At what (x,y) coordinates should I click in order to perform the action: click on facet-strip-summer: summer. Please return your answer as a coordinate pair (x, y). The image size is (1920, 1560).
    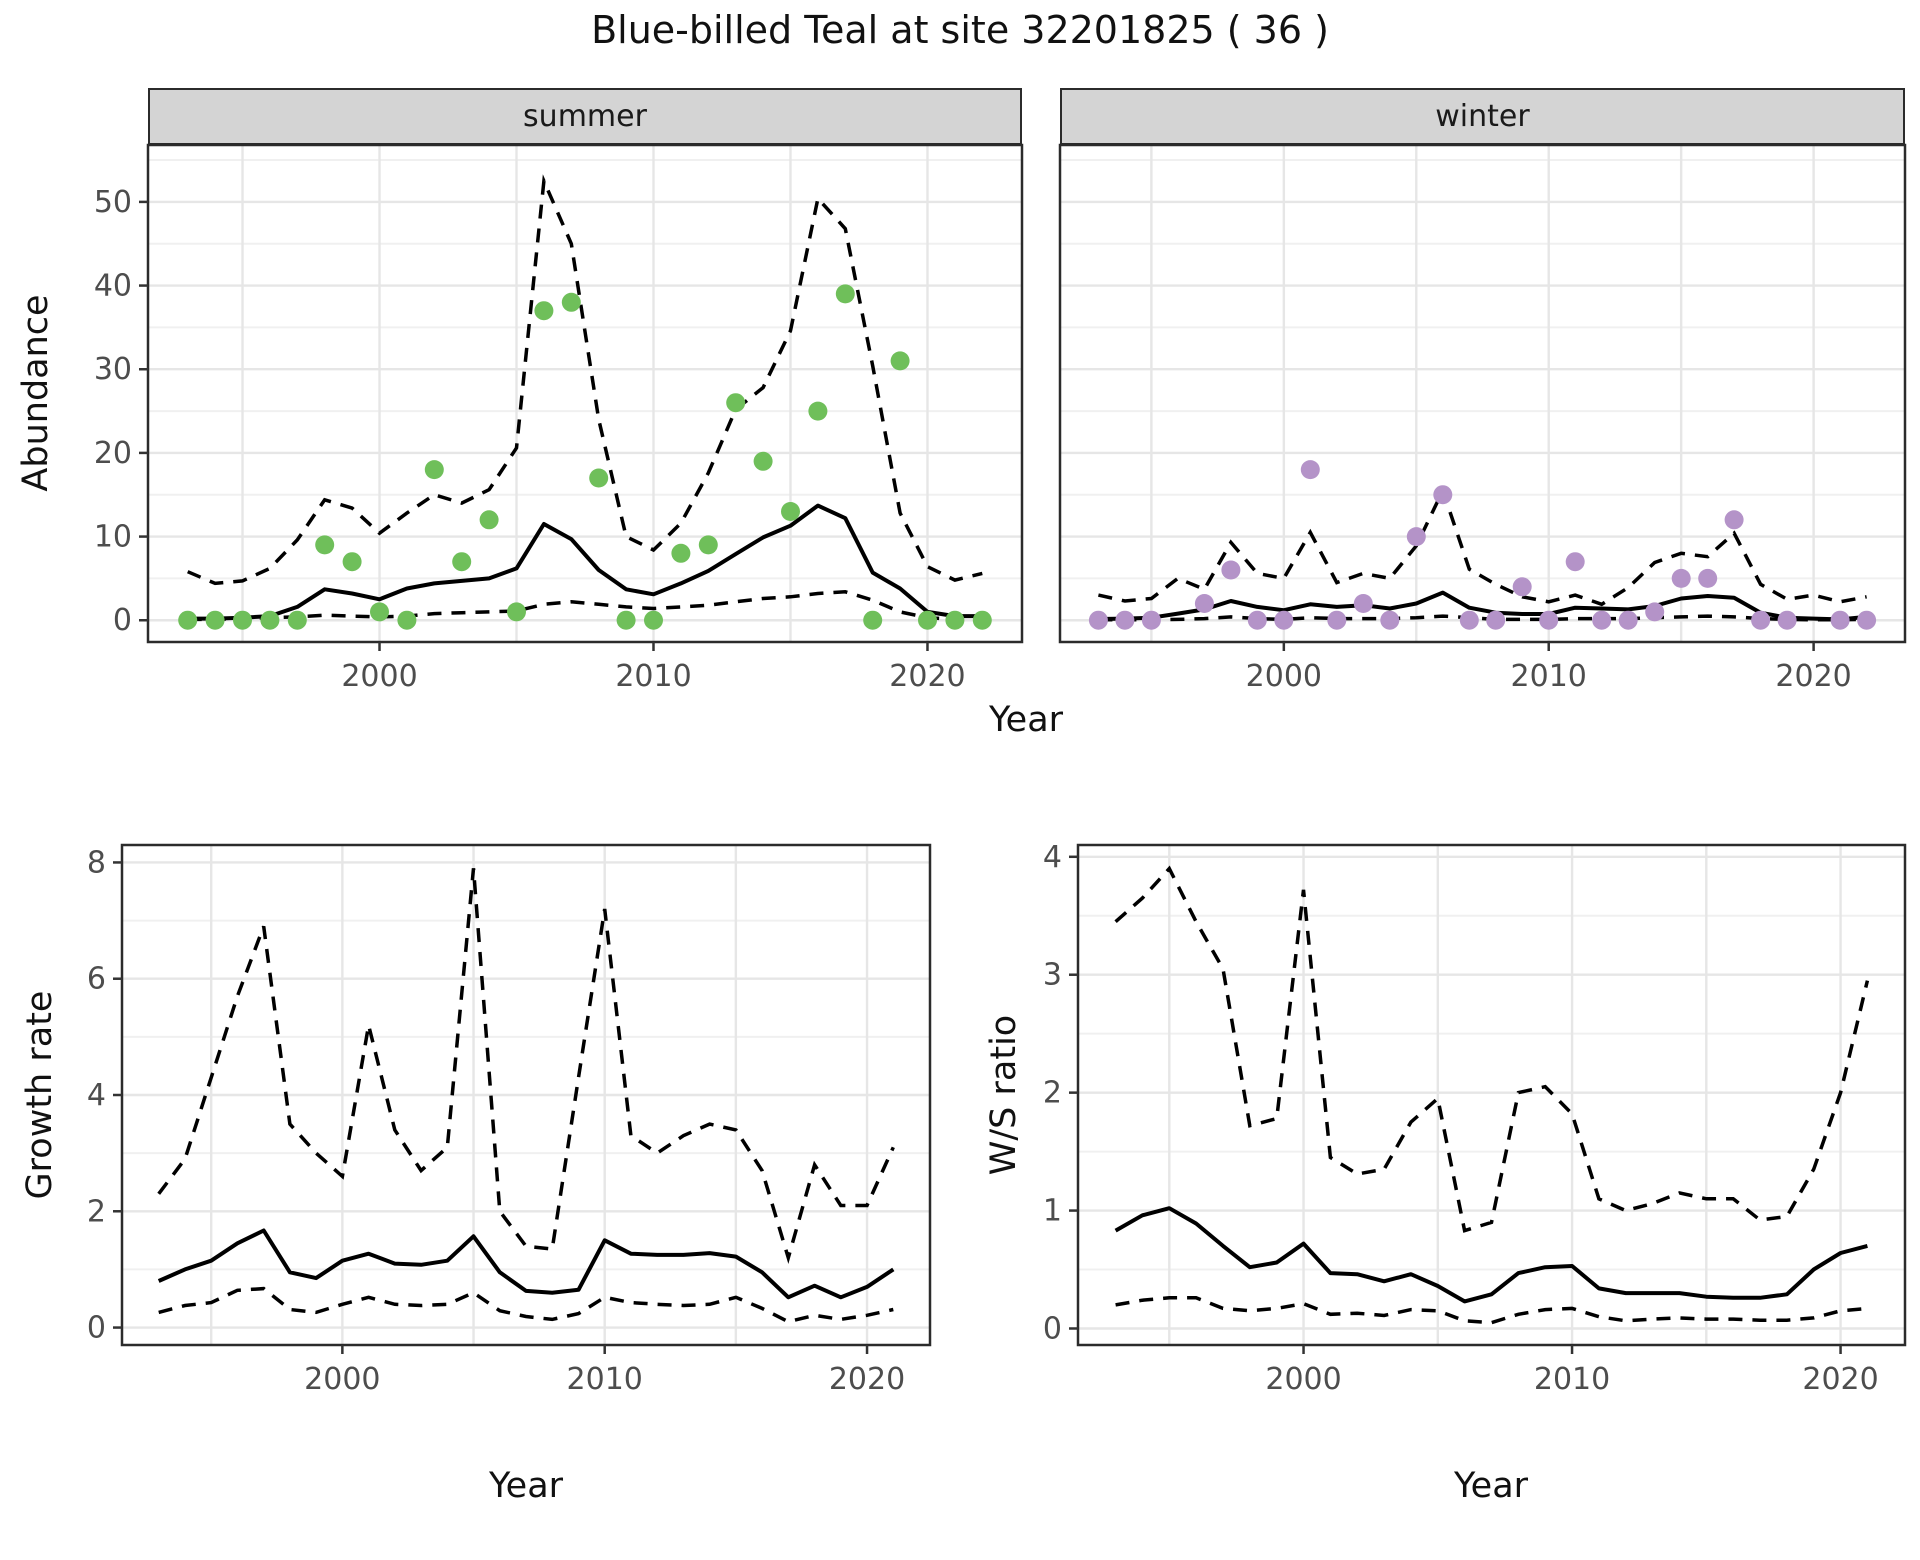
    Looking at the image, I should click on (585, 116).